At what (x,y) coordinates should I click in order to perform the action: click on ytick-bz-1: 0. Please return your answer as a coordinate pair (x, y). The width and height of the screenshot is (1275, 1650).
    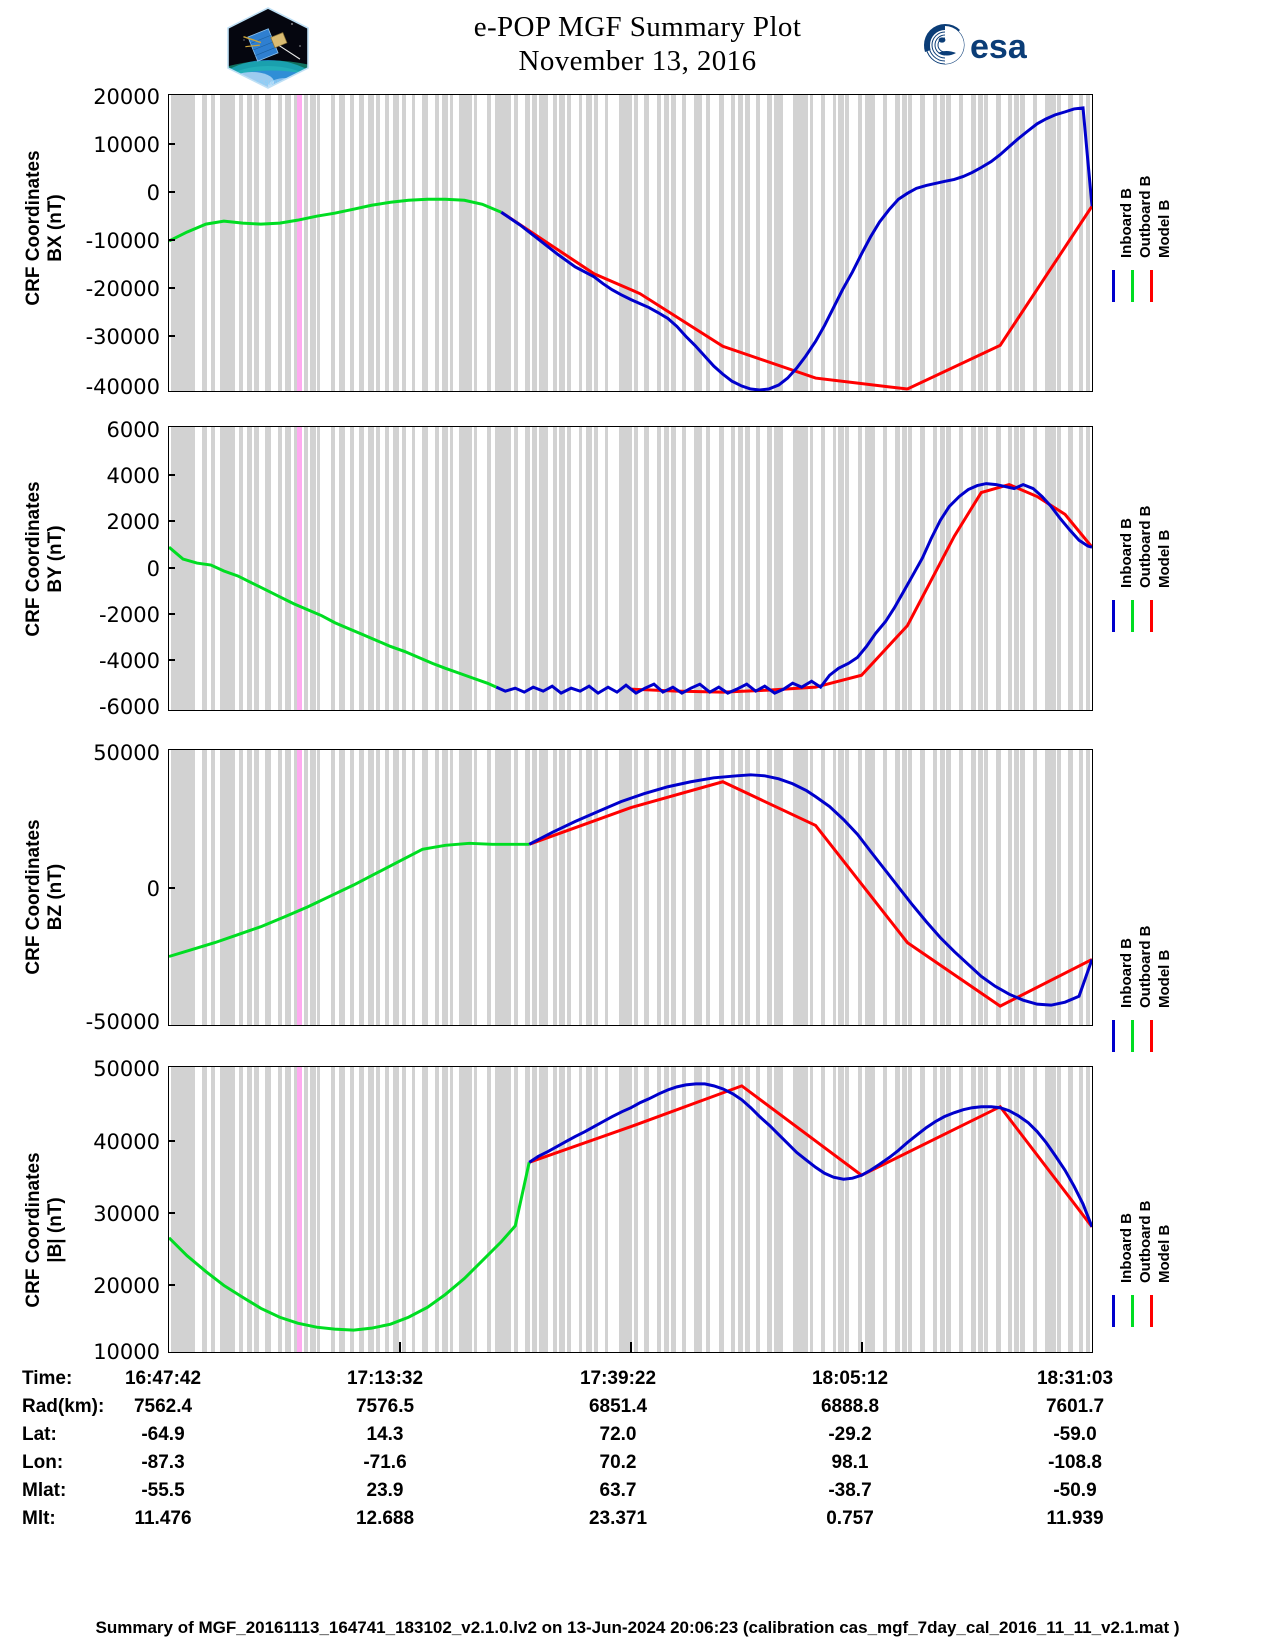
    Looking at the image, I should click on (153, 889).